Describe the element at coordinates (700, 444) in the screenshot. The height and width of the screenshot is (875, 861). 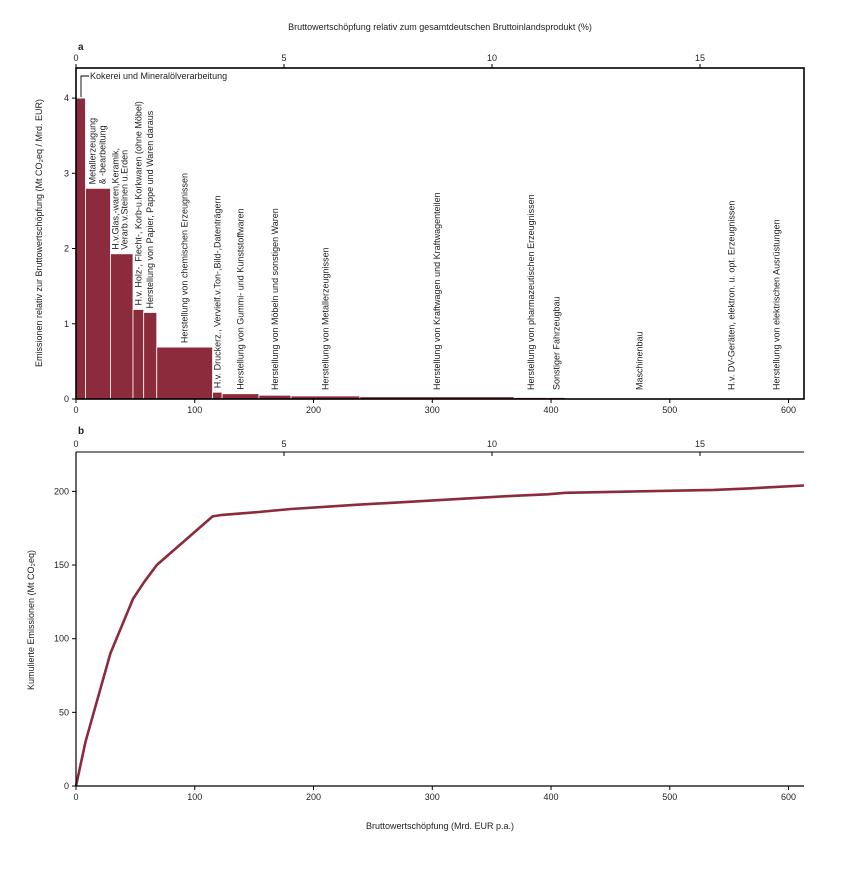
I see `b-top-tick-label: 15` at that location.